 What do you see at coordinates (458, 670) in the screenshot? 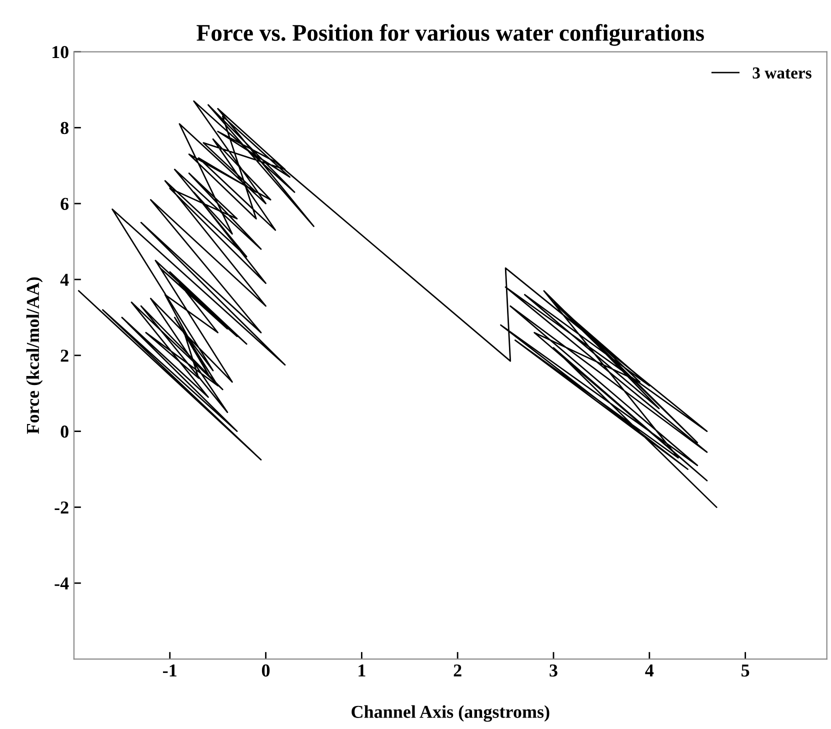
I see `x-tick-label: 2` at bounding box center [458, 670].